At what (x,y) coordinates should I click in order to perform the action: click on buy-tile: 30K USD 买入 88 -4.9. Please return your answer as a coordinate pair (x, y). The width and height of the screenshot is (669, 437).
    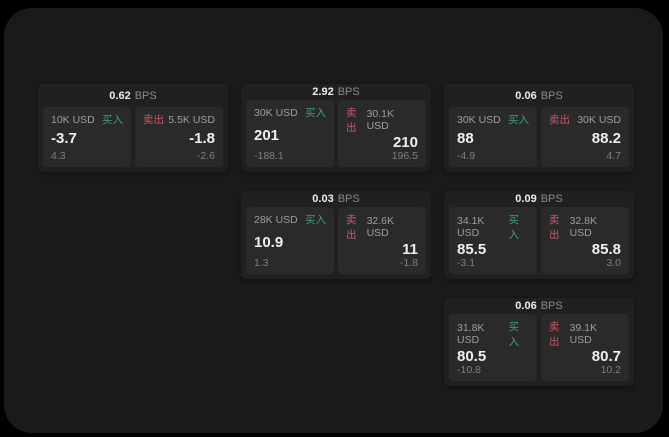
    Looking at the image, I should click on (493, 137).